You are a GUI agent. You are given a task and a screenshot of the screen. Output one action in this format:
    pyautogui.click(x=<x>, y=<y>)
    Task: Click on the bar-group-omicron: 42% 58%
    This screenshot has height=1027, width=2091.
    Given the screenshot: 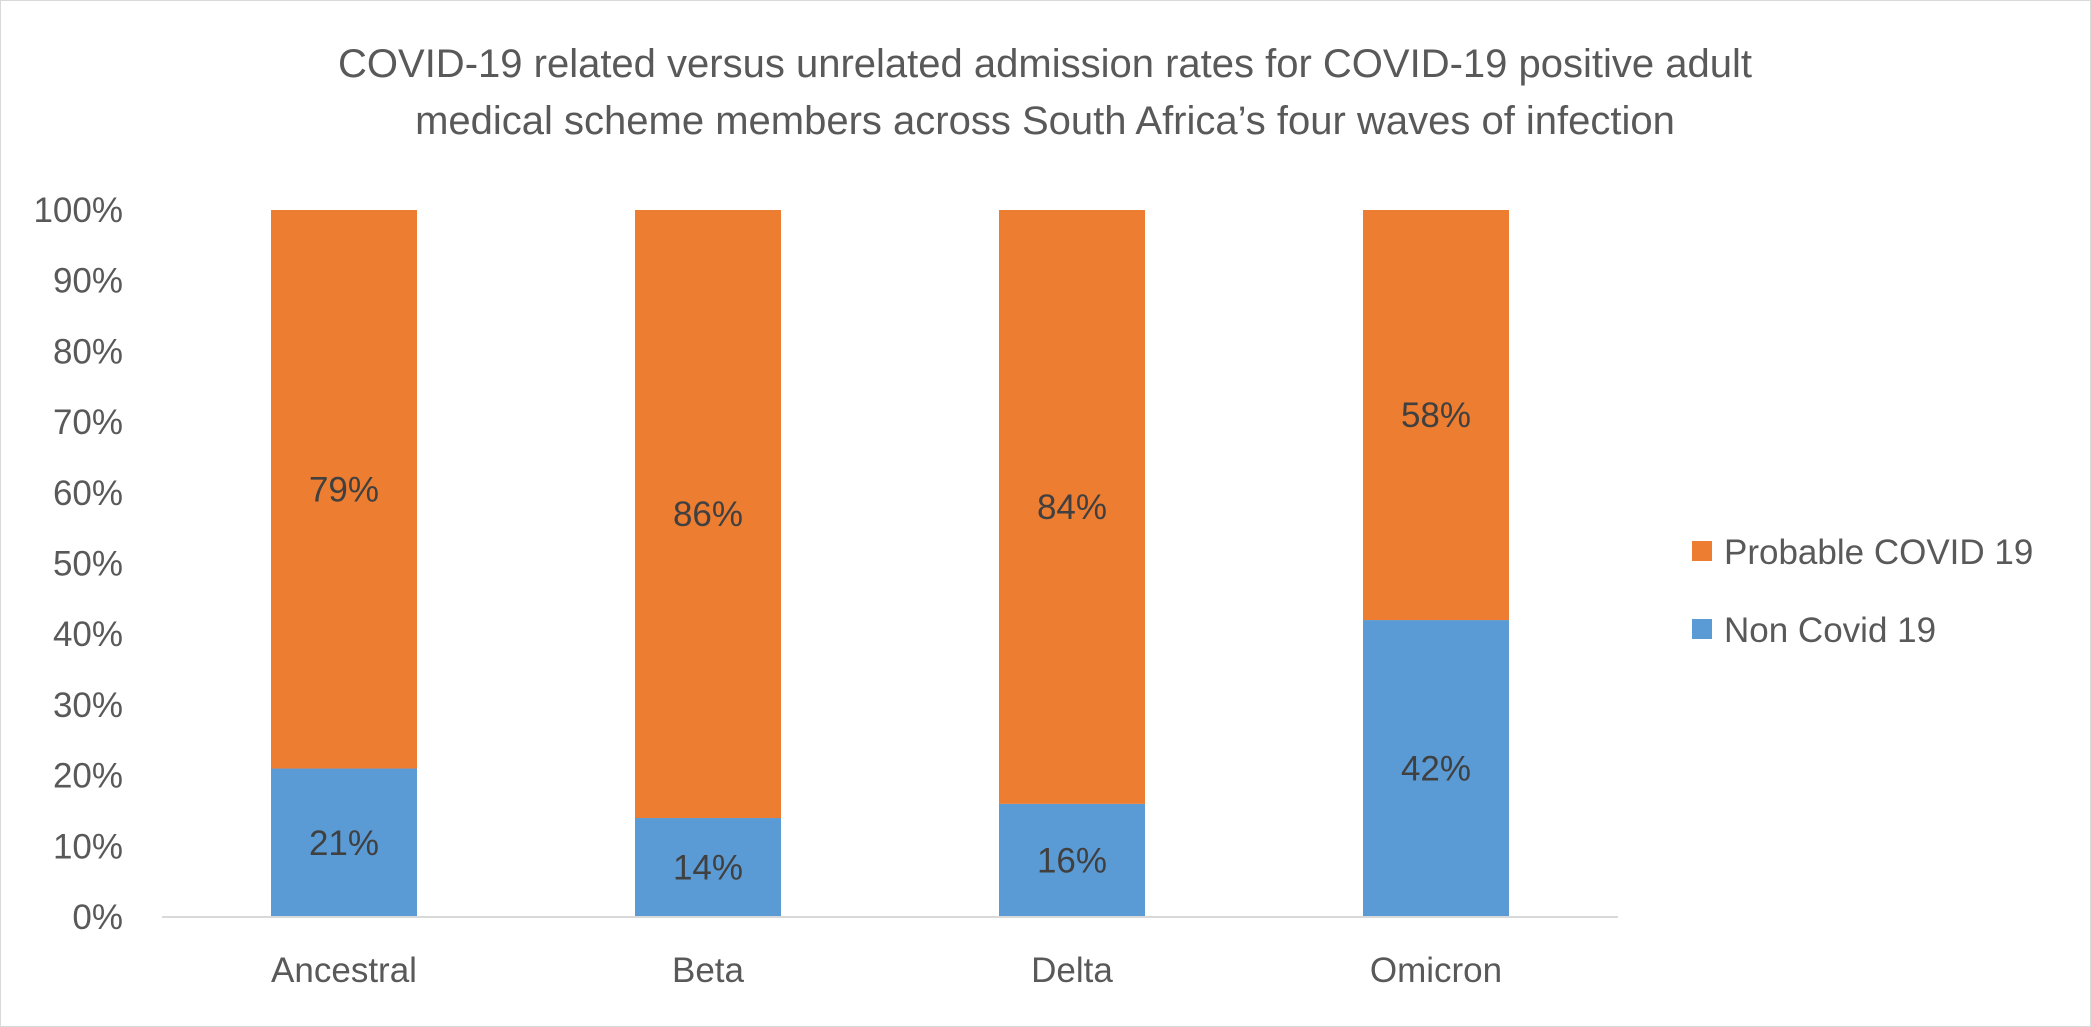 What is the action you would take?
    pyautogui.click(x=1436, y=563)
    